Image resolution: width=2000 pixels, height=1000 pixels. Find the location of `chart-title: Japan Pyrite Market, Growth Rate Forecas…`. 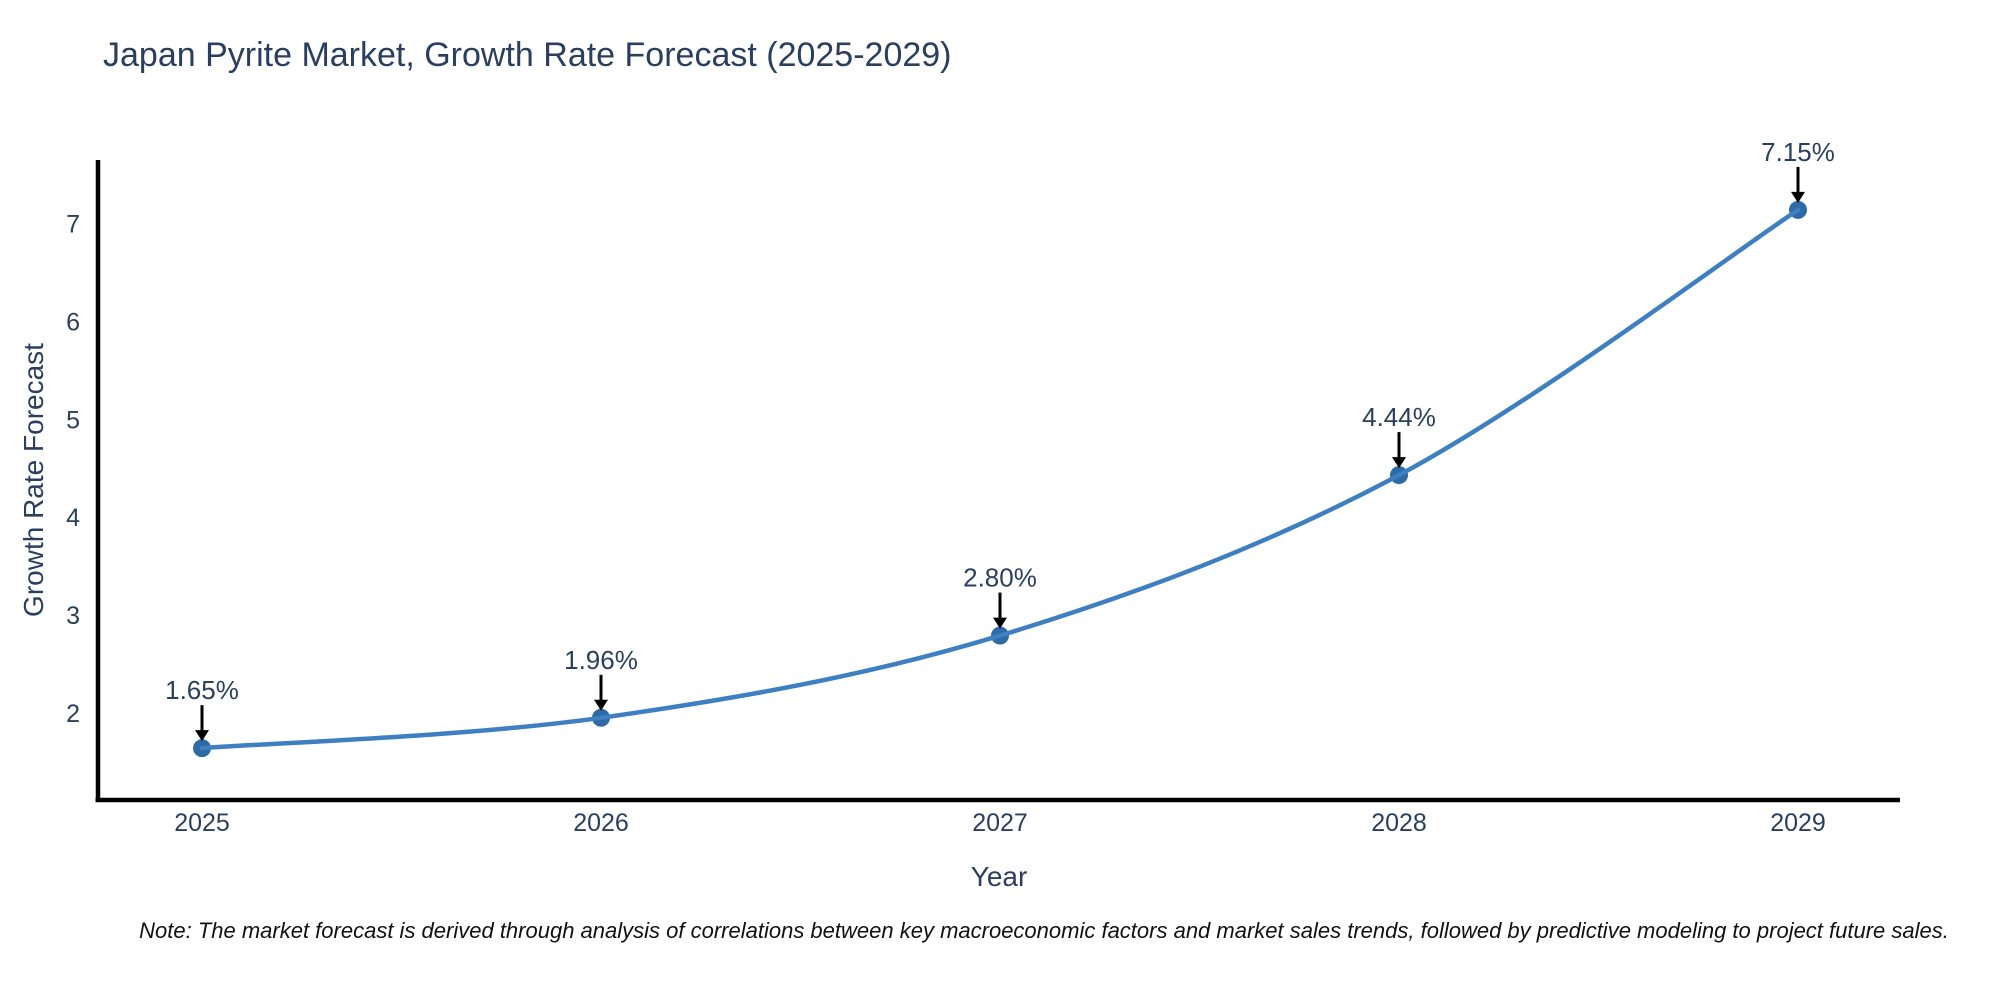

chart-title: Japan Pyrite Market, Growth Rate Forecas… is located at coordinates (527, 55).